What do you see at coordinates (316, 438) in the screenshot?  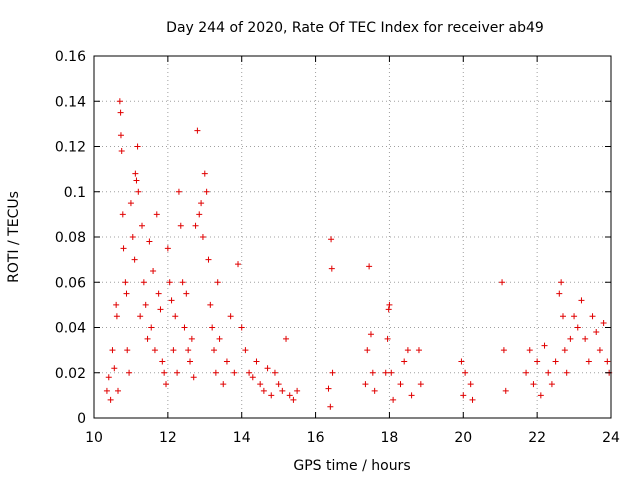 I see `x-tick-label: 16` at bounding box center [316, 438].